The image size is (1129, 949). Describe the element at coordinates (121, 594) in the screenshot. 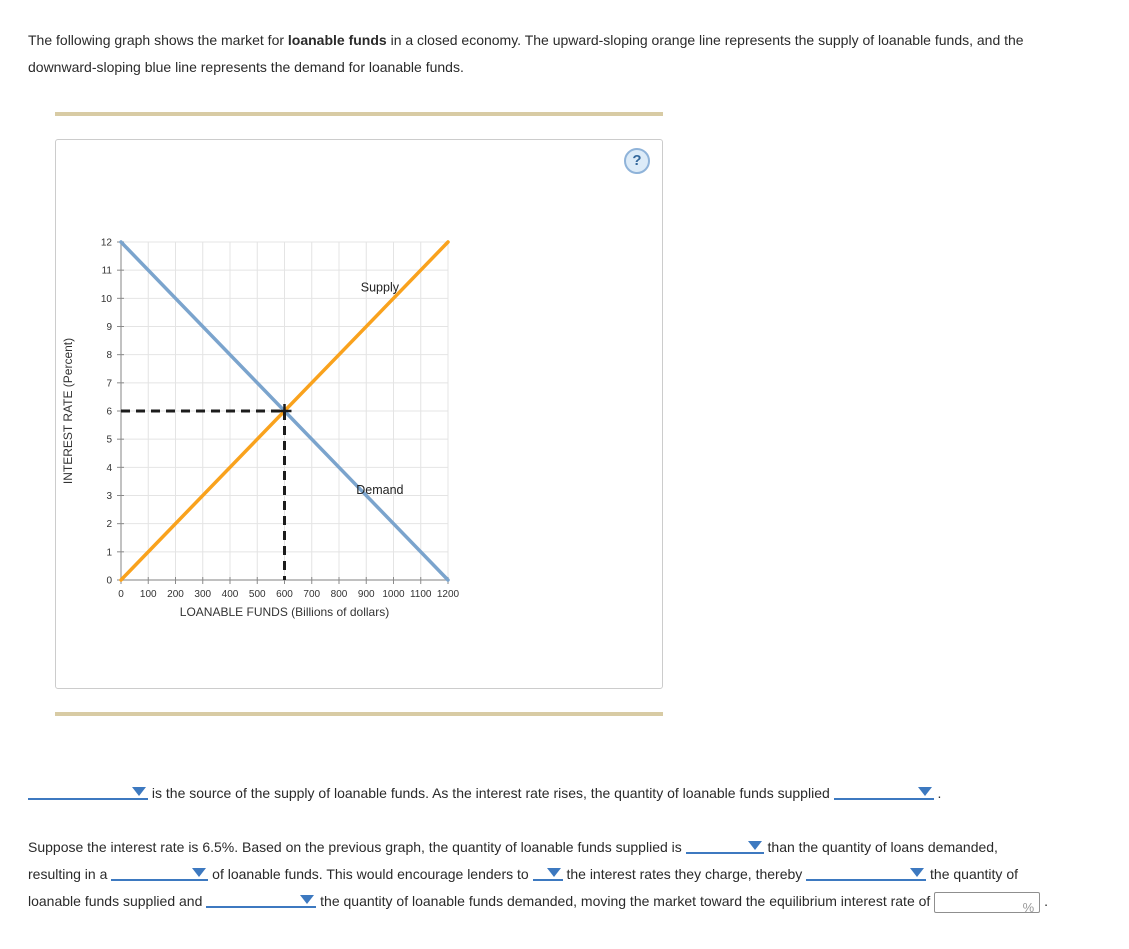

I see `x-tick-label: 0` at that location.